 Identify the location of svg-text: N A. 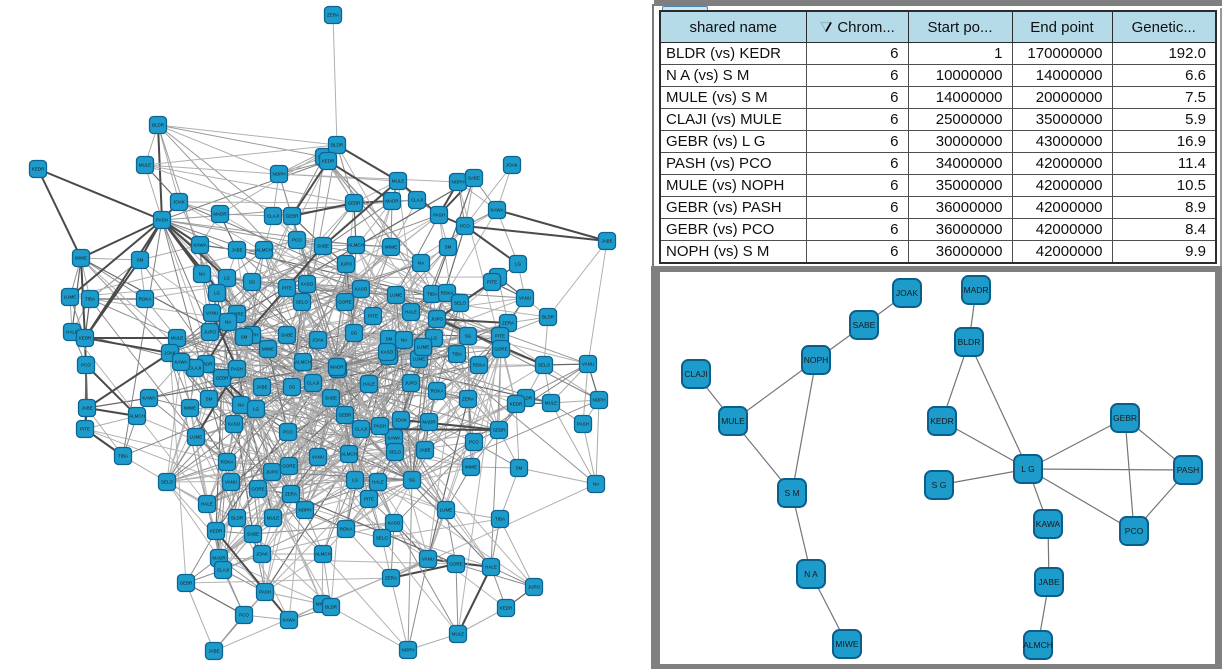
(811, 574).